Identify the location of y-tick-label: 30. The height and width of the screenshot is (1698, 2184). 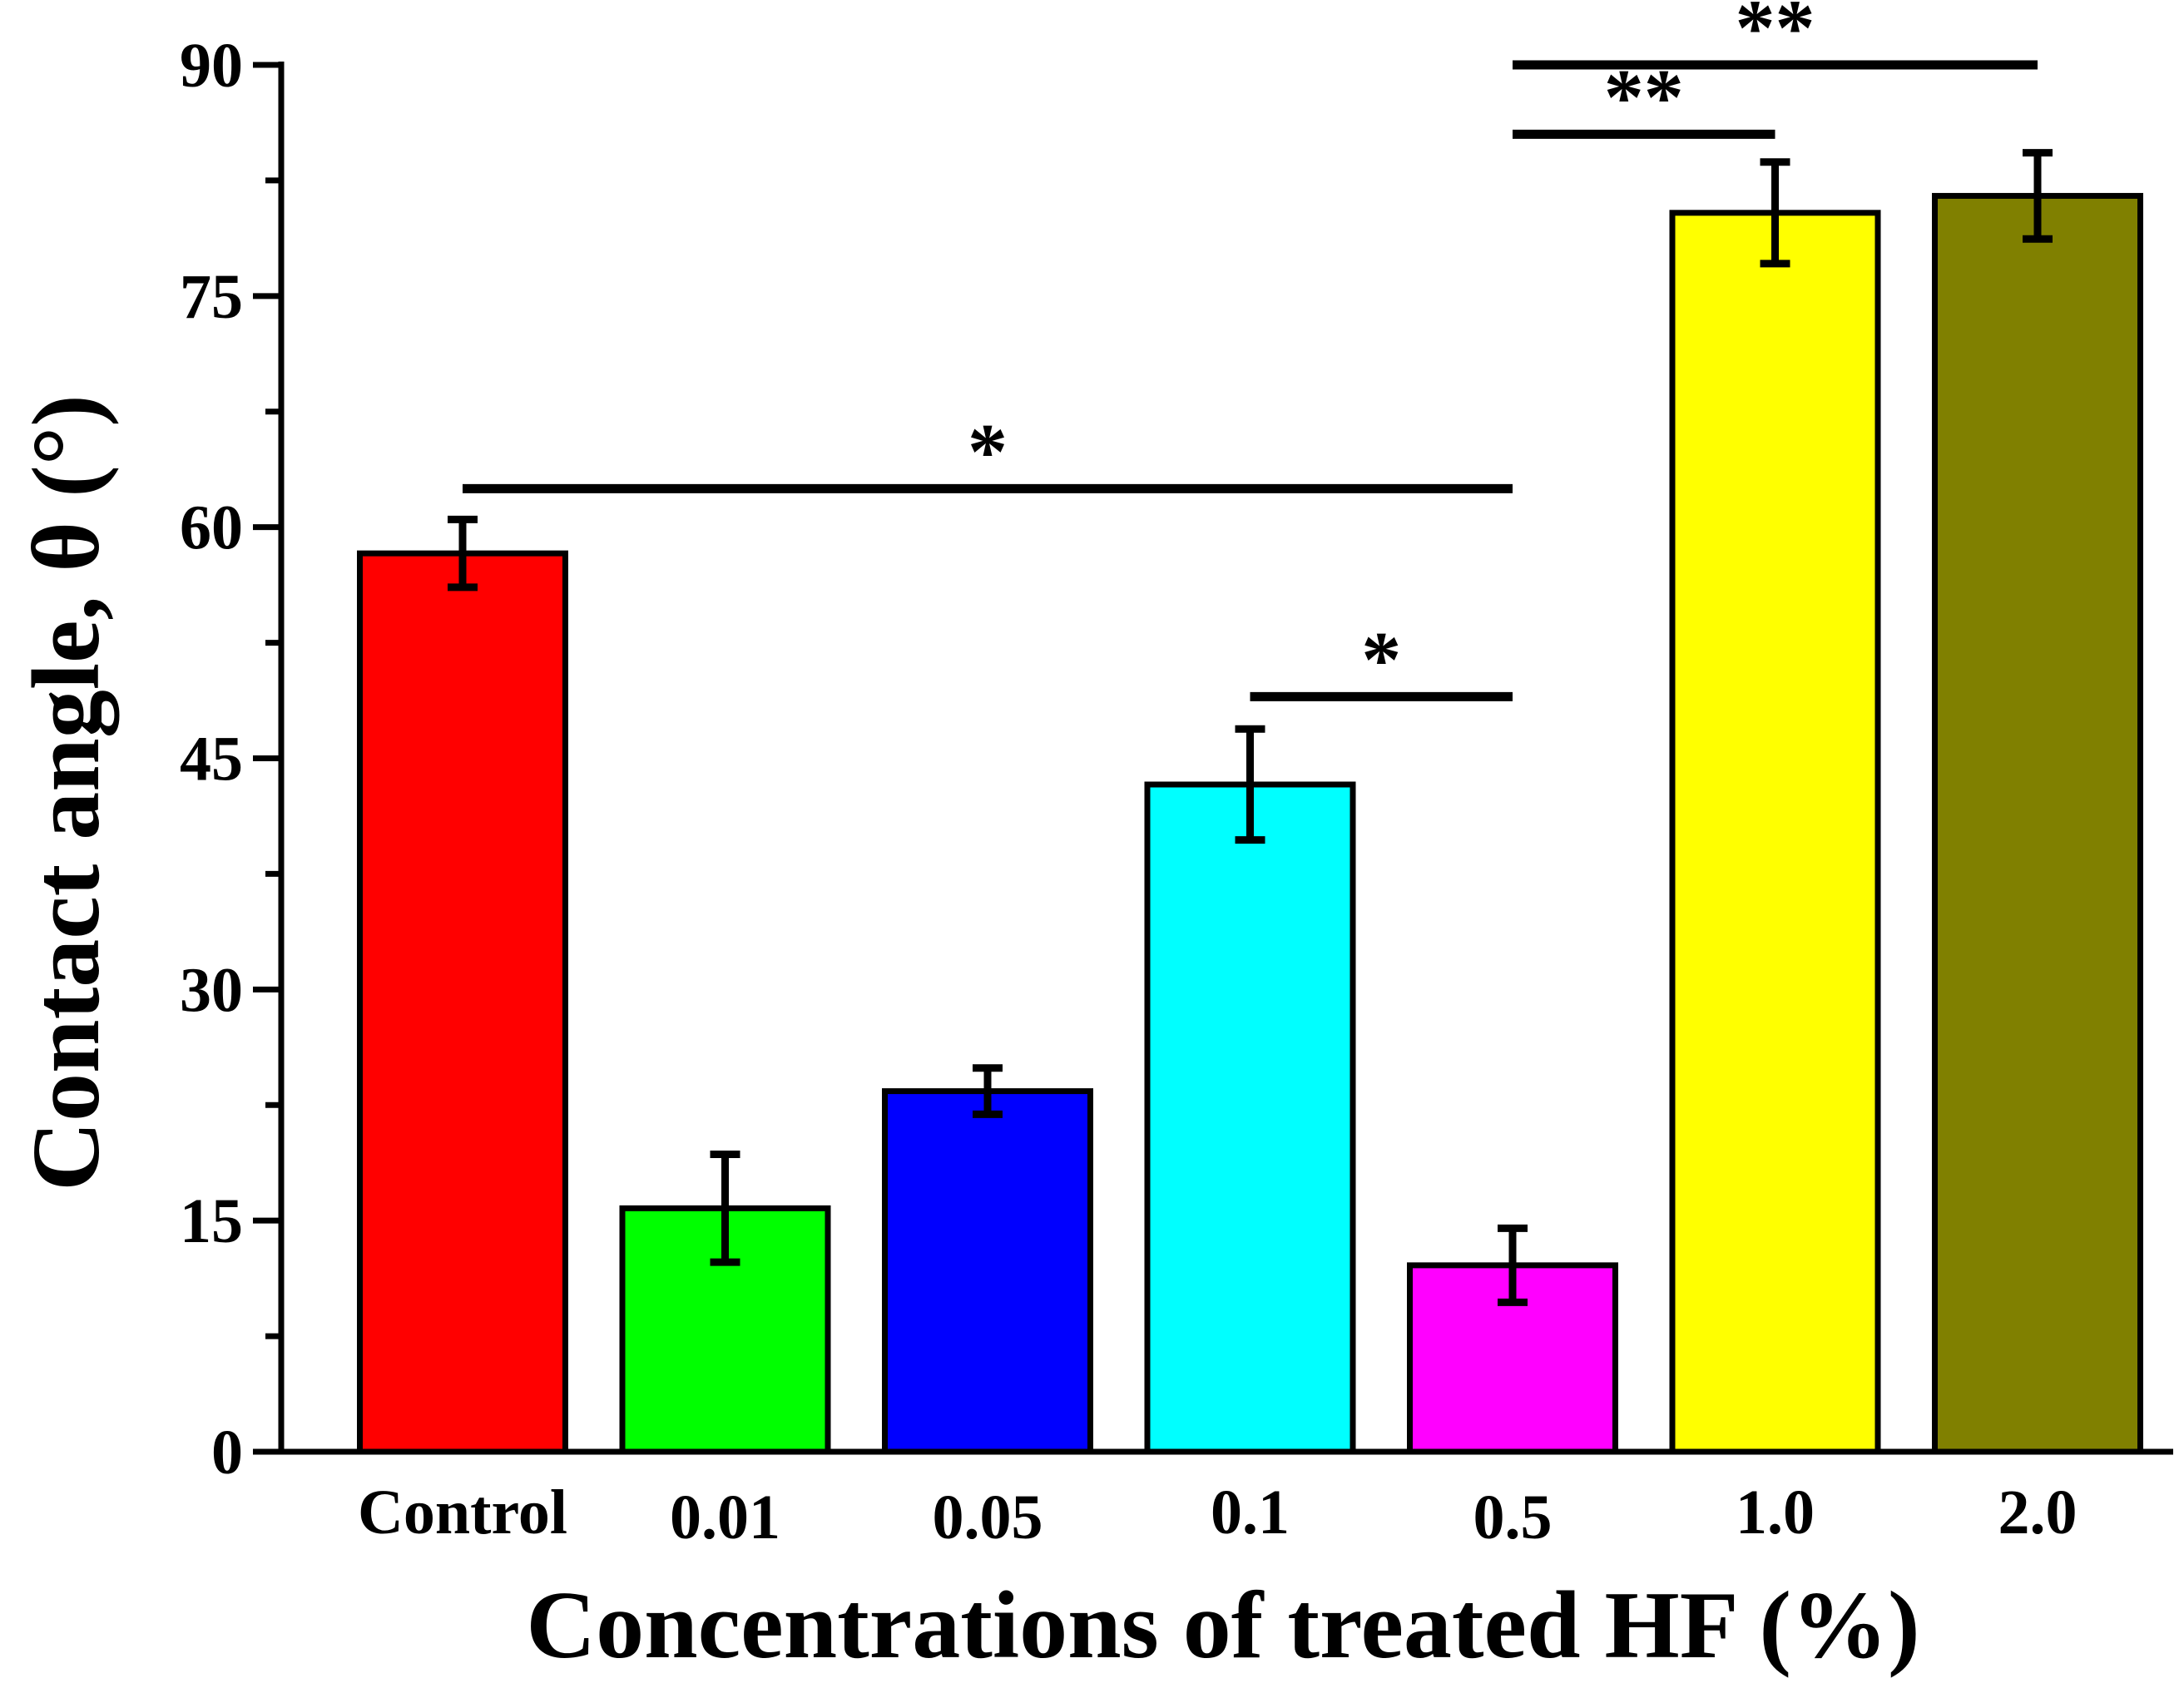
(211, 990).